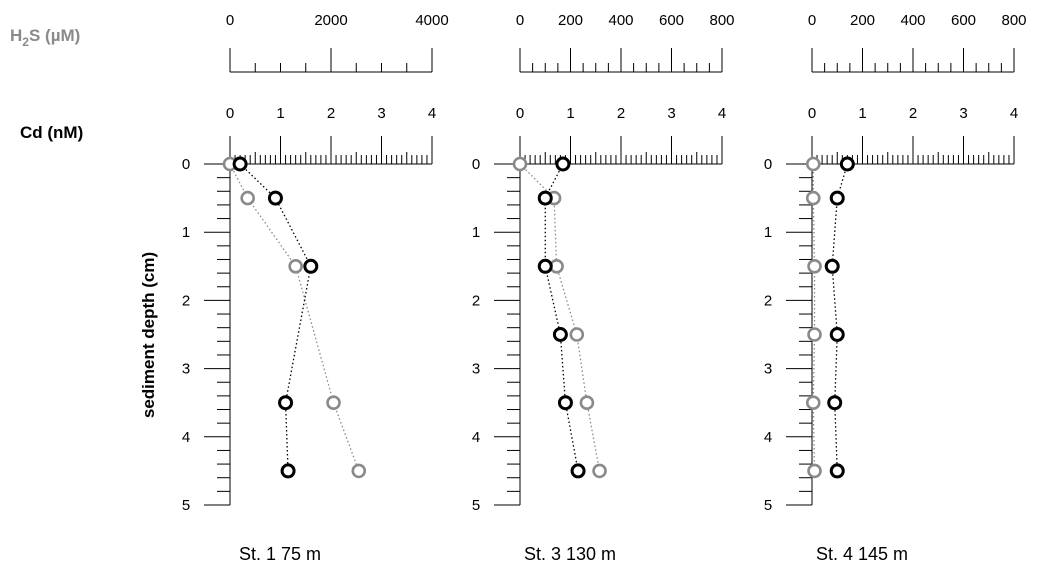 This screenshot has height=571, width=1037. I want to click on station-label: St. 3 130 m, so click(570, 554).